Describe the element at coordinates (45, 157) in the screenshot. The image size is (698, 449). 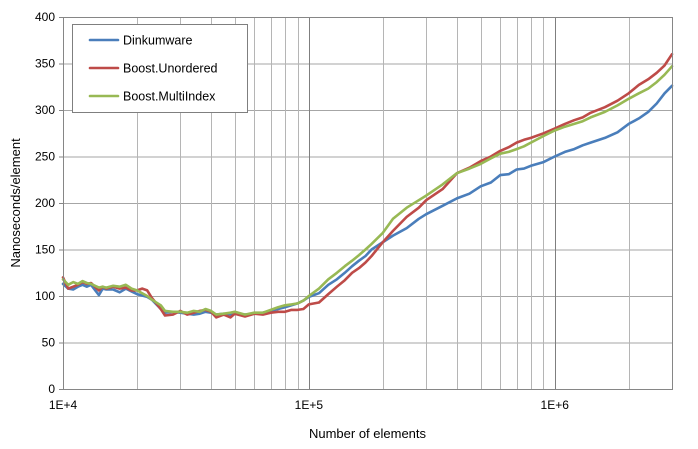
I see `y-tick-label: 250` at that location.